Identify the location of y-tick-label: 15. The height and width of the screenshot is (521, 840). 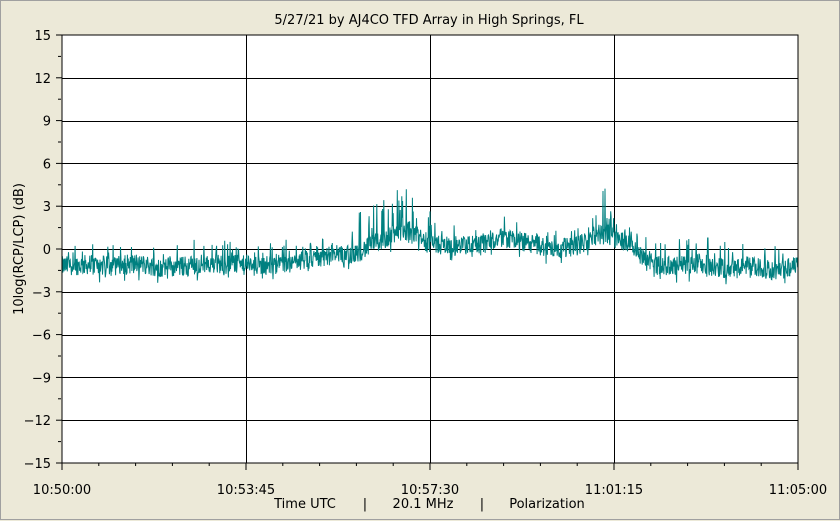
(42, 36).